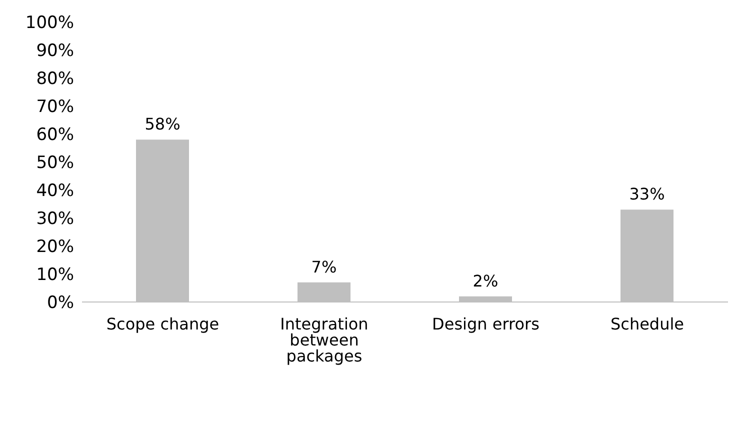  I want to click on y-tick-label: 20%, so click(55, 247).